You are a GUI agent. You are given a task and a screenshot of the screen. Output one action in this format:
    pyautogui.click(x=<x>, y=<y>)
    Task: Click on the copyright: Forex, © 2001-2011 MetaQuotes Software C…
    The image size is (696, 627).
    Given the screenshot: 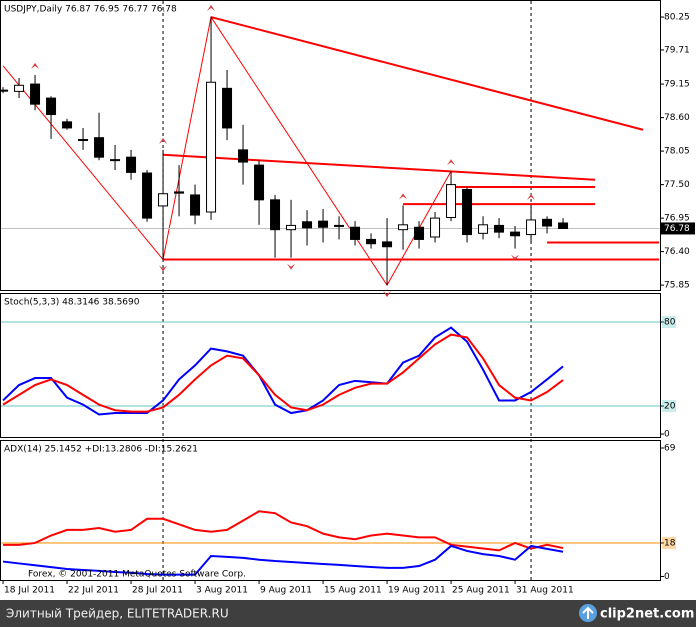 What is the action you would take?
    pyautogui.click(x=137, y=575)
    